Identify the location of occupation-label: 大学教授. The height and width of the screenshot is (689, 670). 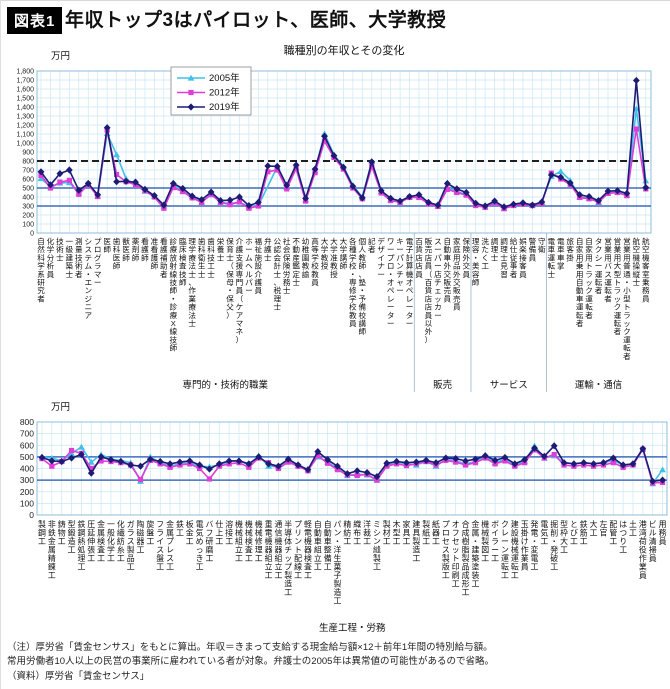
(325, 253).